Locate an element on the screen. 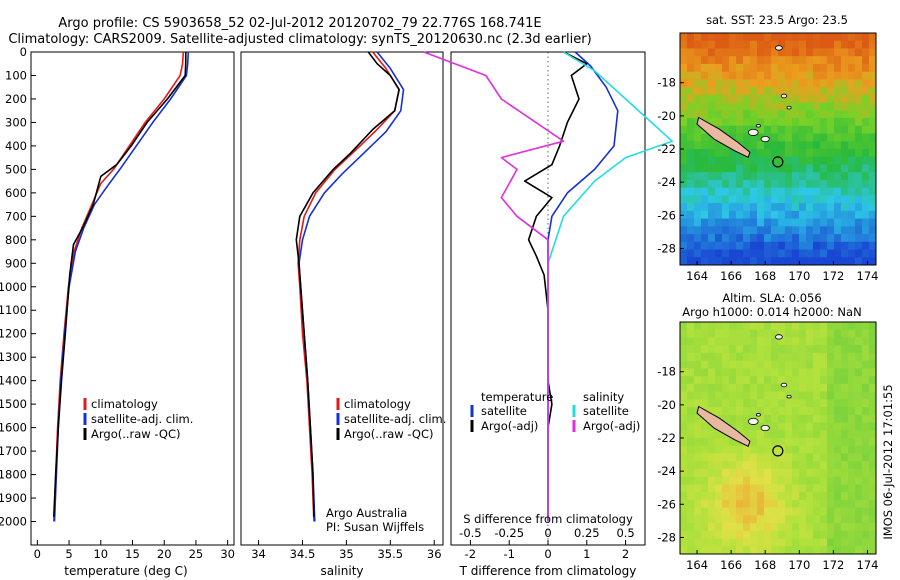 This screenshot has height=580, width=900. x-tick-label: 10 is located at coordinates (100, 554).